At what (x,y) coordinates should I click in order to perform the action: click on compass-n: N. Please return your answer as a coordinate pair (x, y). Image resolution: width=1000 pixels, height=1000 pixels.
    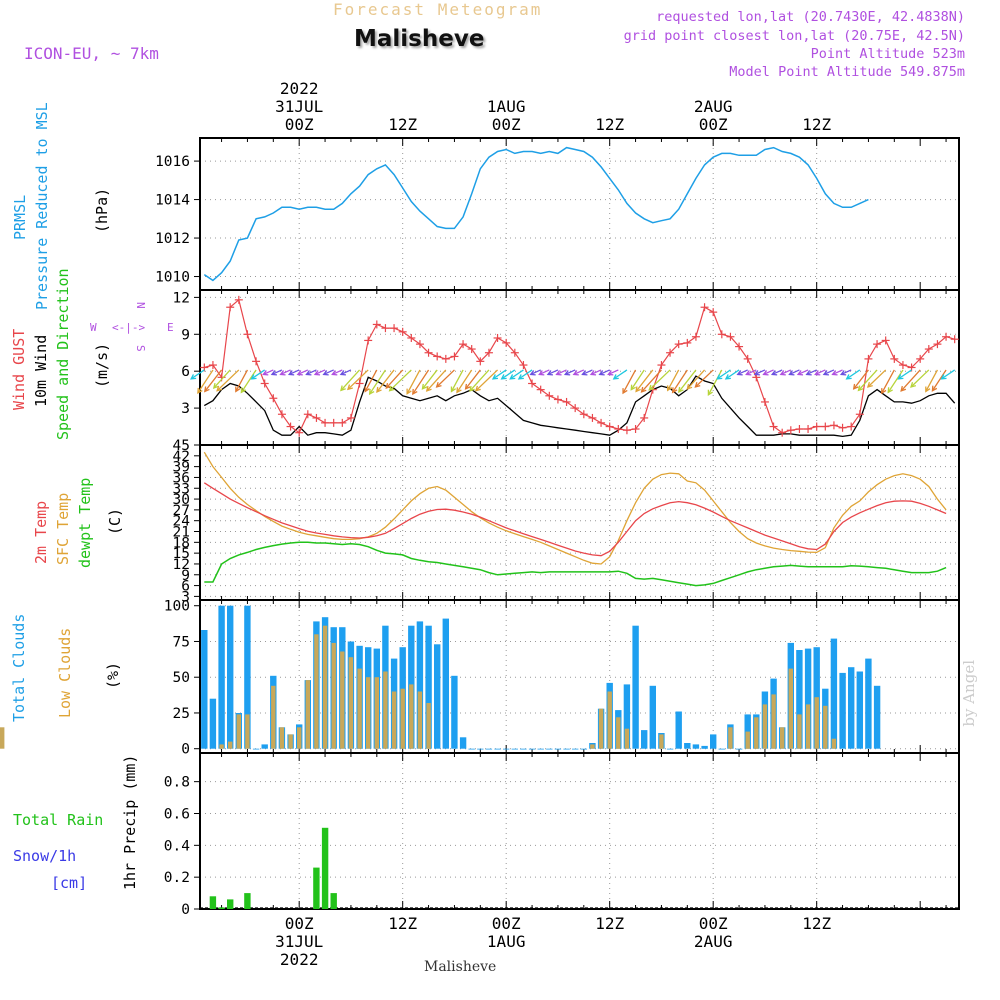
    Looking at the image, I should click on (140, 305).